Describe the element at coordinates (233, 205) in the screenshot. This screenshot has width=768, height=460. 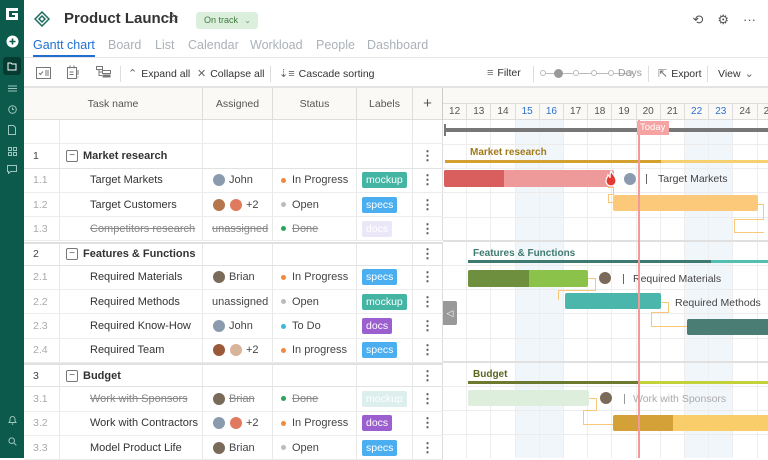
I see `table-row: 1.2 Target Customers +2 Open specs ⋮` at that location.